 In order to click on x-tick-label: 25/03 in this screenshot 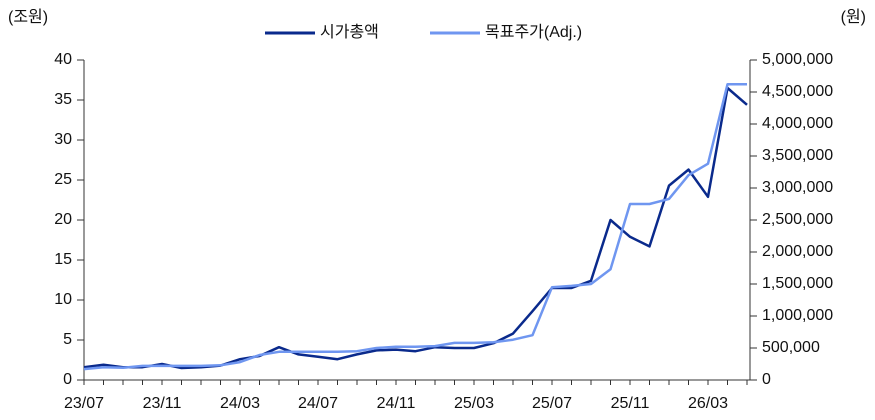, I will do `click(474, 403)`.